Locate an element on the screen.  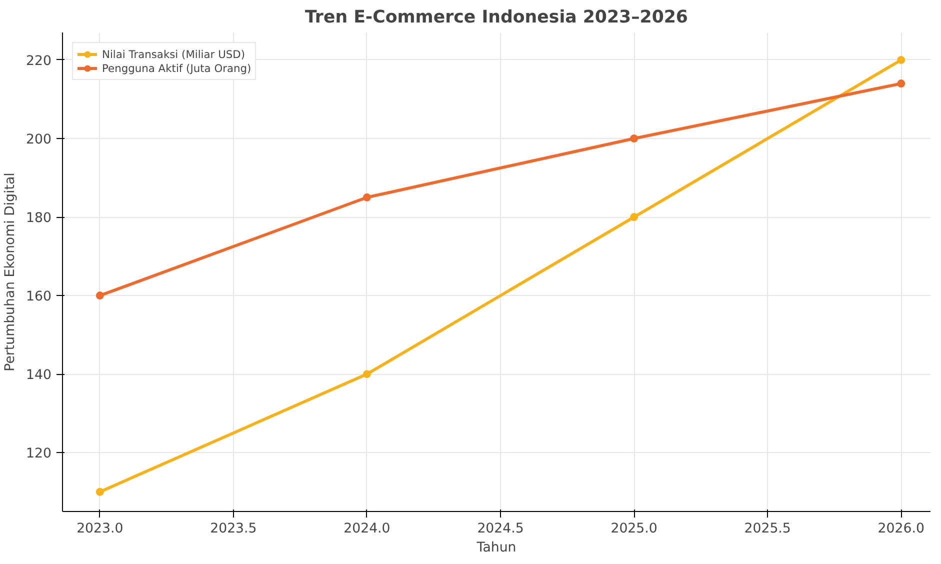
y-axis-title: Pertumbuhan Ekonomi Digital is located at coordinates (10, 272).